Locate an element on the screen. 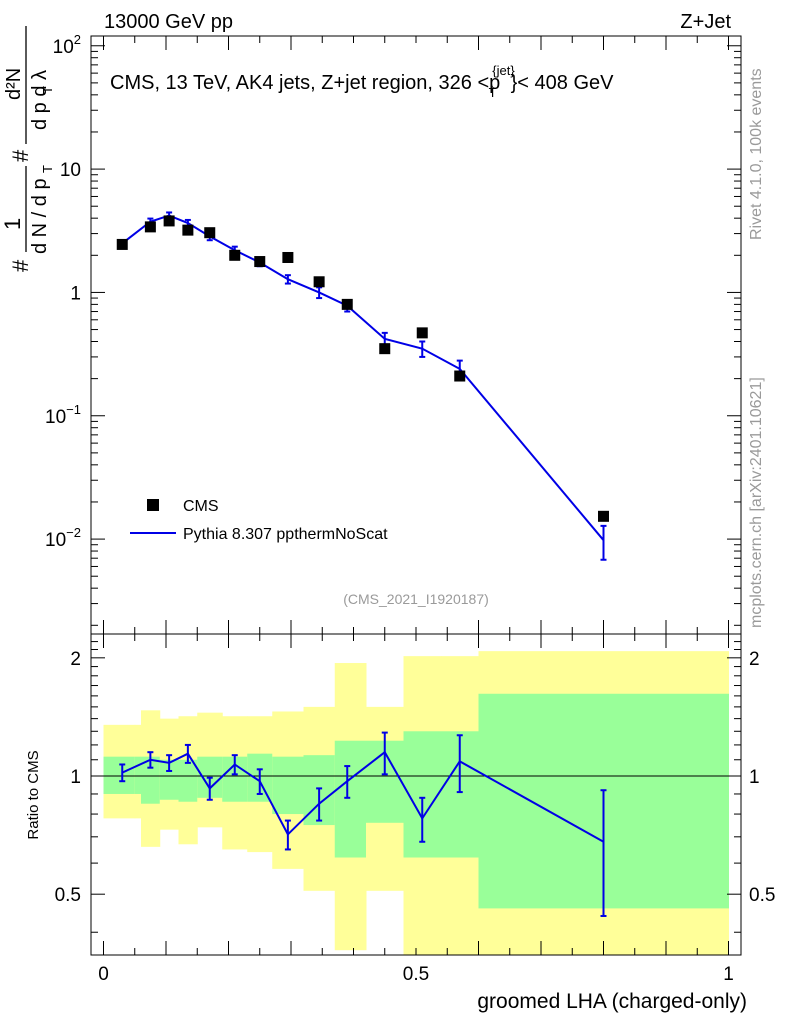 The height and width of the screenshot is (1024, 786). rivet-label: Rivet 4.1.0, 100k events is located at coordinates (756, 154).